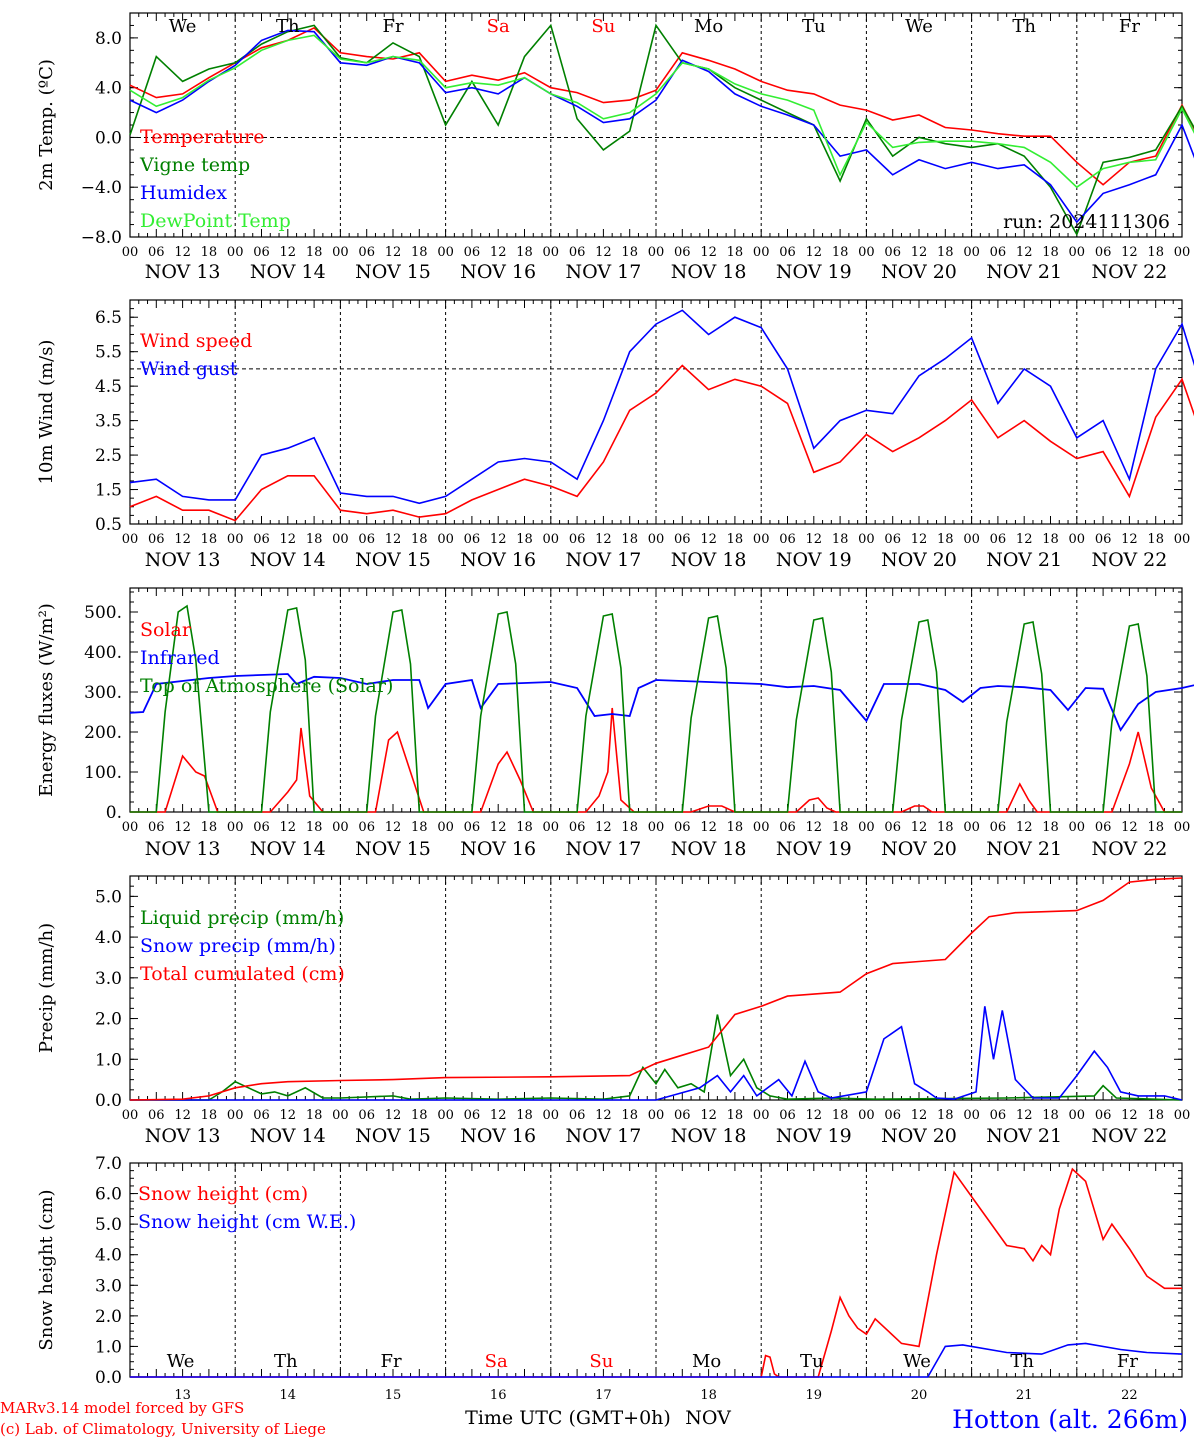 Image resolution: width=1194 pixels, height=1440 pixels. Describe the element at coordinates (498, 1395) in the screenshot. I see `day-number-label: 16` at that location.